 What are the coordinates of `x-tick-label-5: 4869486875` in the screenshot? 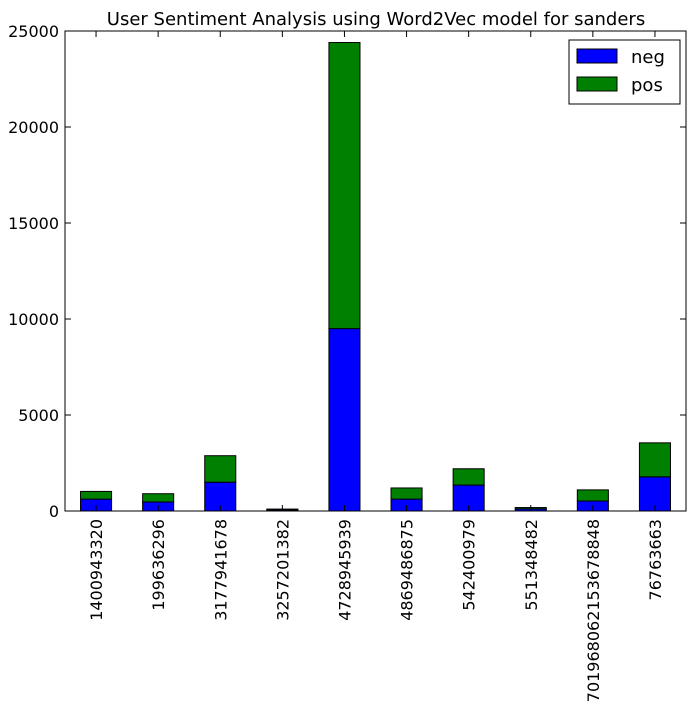 It's located at (407, 570).